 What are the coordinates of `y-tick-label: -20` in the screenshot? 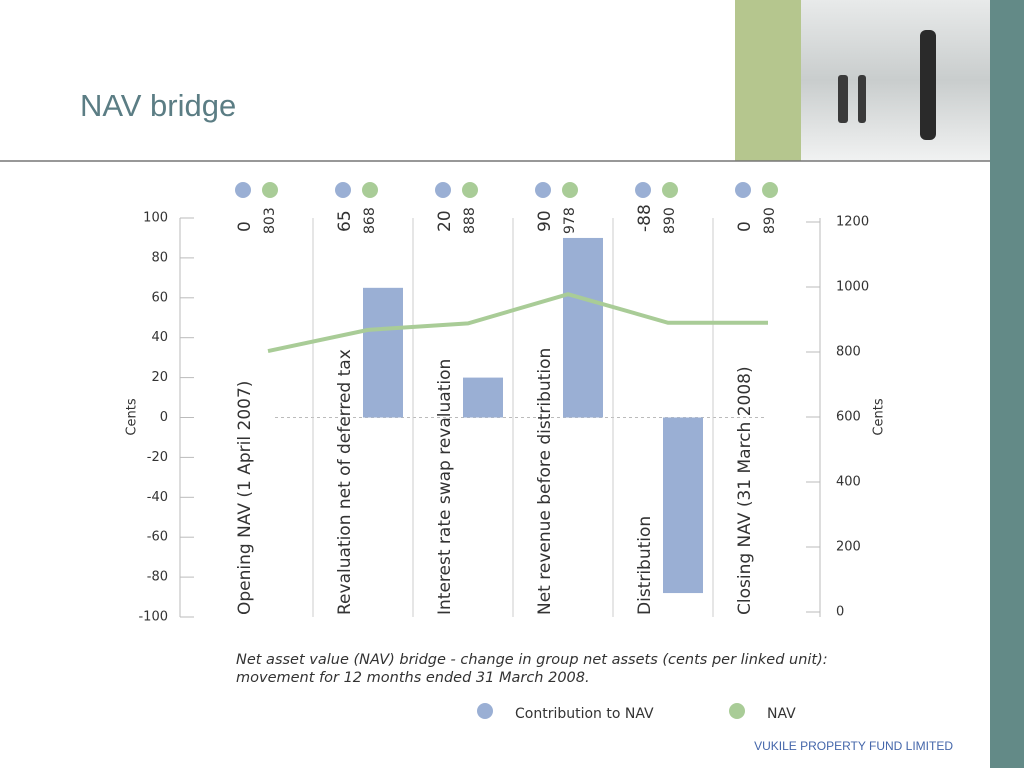 It's located at (157, 457).